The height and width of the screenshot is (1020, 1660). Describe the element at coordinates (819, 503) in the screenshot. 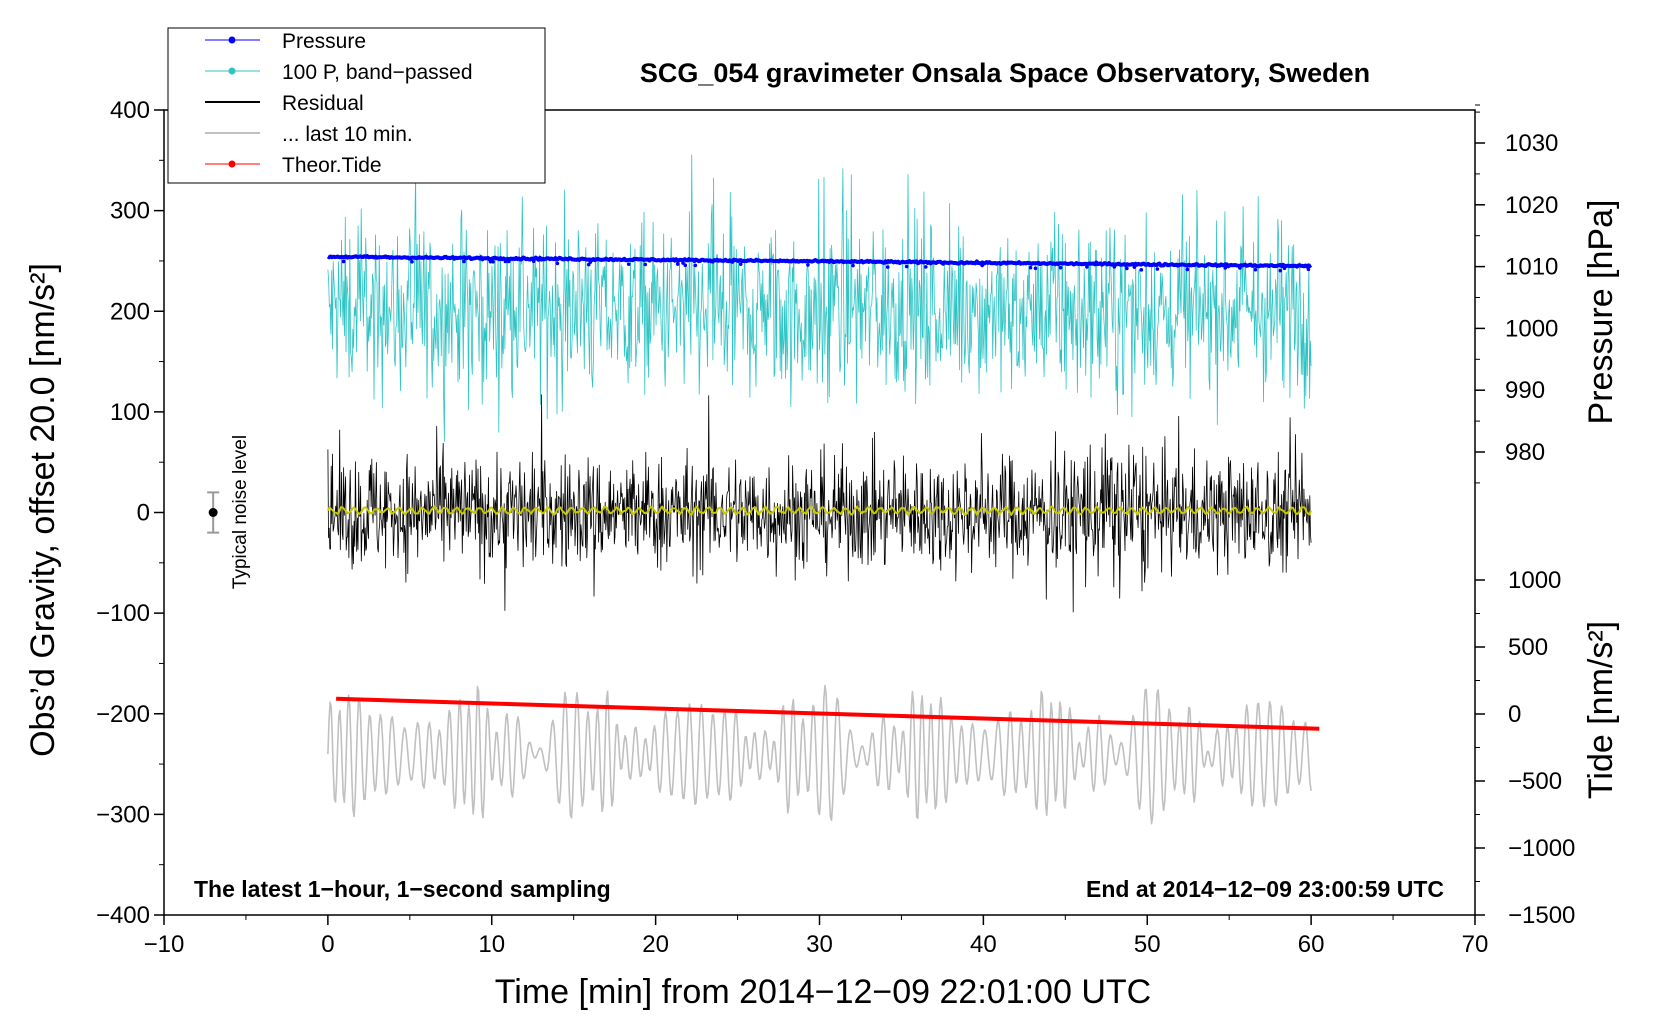

I see `series-residual` at that location.